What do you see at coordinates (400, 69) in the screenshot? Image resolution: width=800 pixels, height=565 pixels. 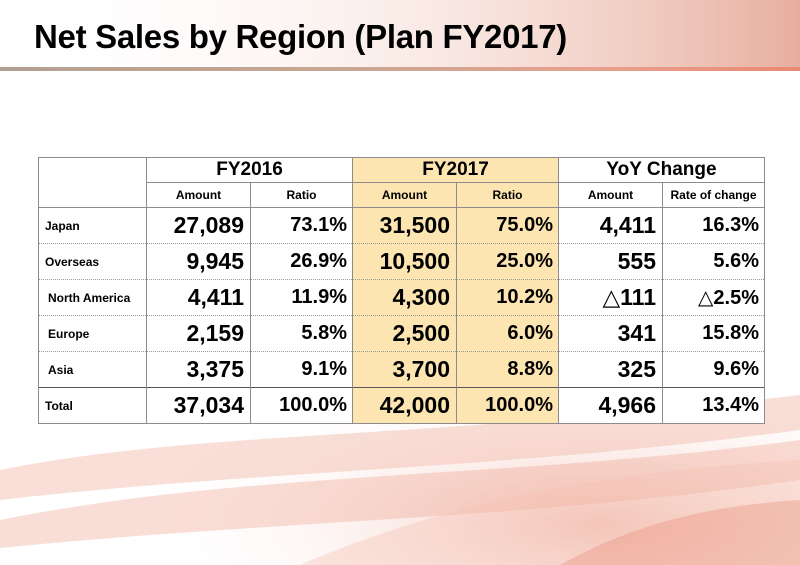 I see `title-underline` at bounding box center [400, 69].